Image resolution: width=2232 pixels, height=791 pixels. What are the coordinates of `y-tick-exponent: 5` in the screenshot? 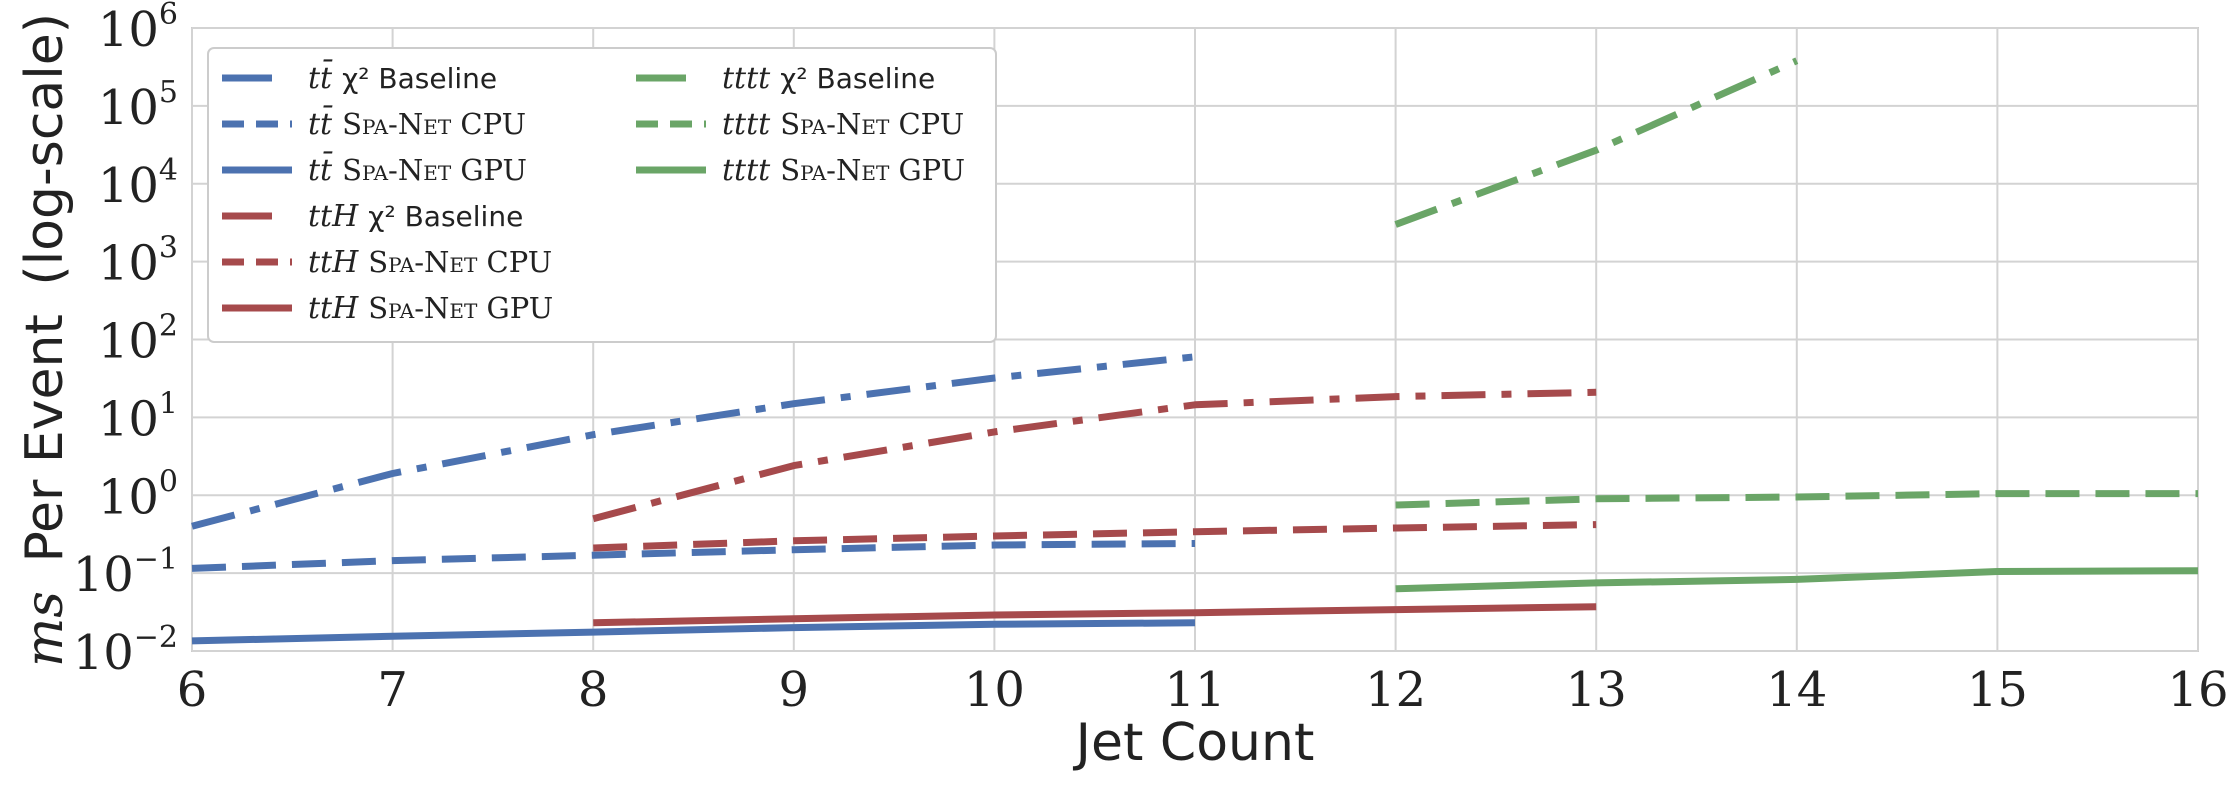 It's located at (168, 92).